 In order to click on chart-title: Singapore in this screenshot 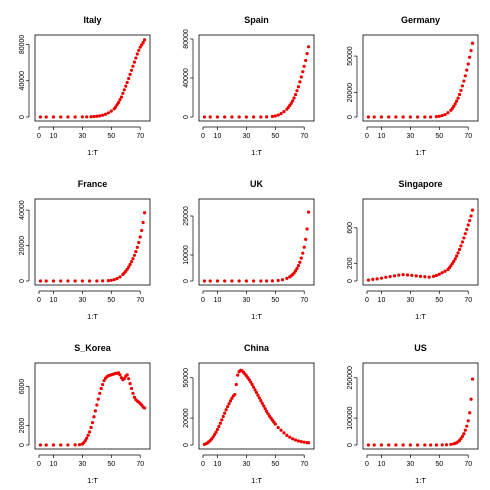, I will do `click(420, 184)`.